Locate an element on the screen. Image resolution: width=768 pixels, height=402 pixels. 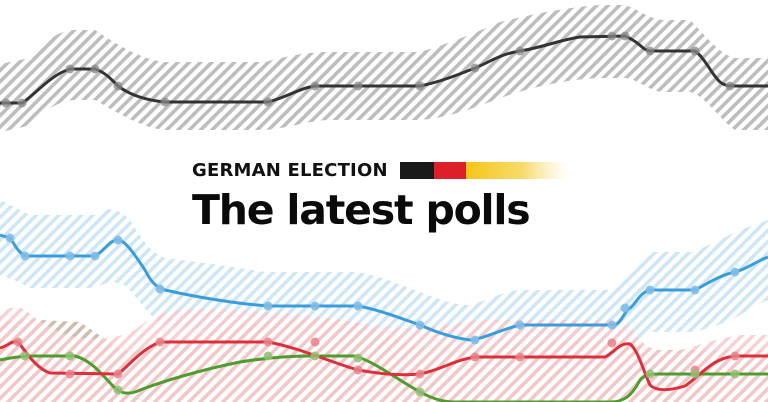
german-flag-stripe is located at coordinates (485, 170).